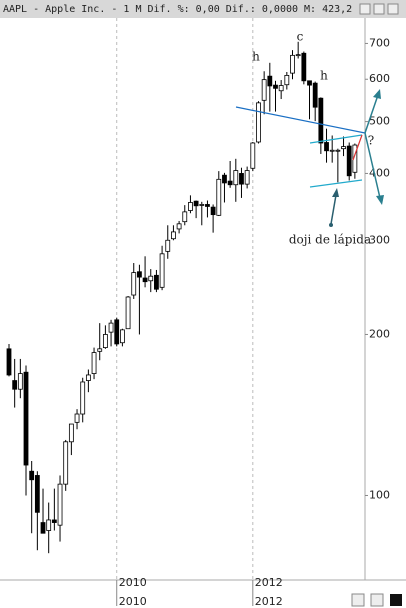  Describe the element at coordinates (379, 121) in the screenshot. I see `y-tick-label: 500` at that location.